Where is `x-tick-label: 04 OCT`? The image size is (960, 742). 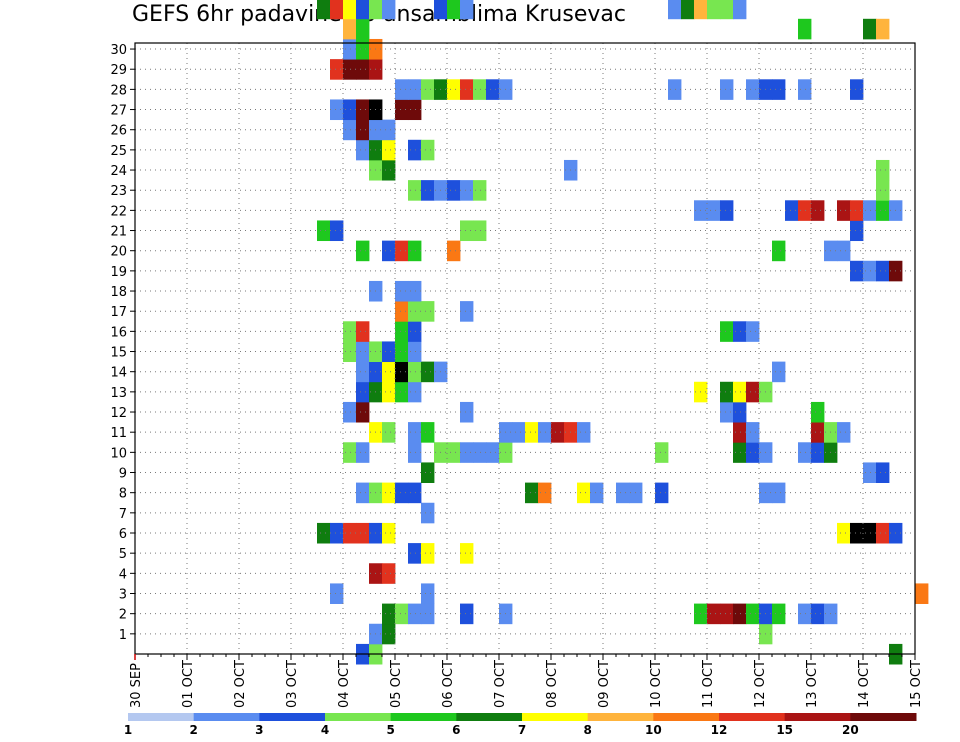
x-tick-label: 04 OCT is located at coordinates (344, 684).